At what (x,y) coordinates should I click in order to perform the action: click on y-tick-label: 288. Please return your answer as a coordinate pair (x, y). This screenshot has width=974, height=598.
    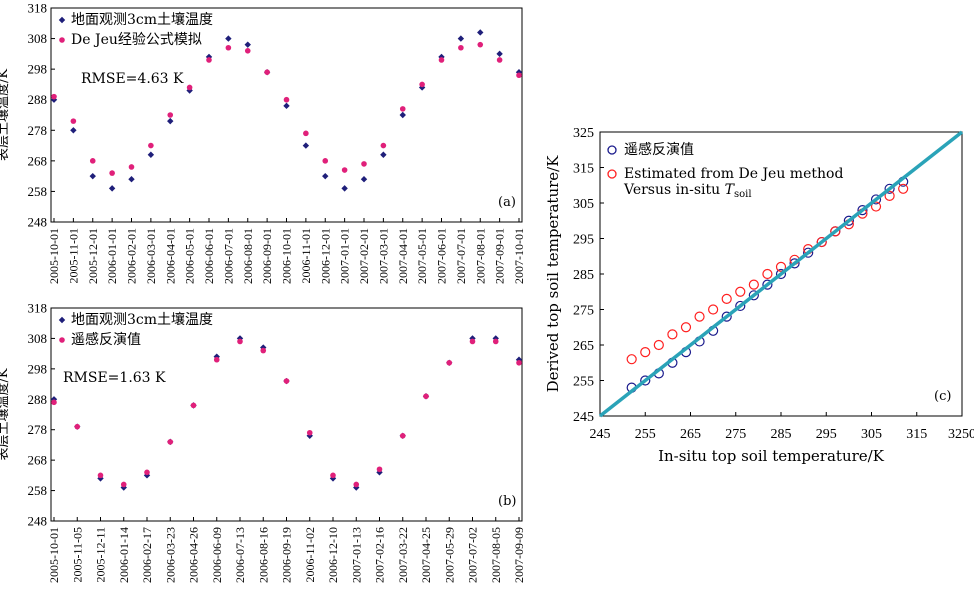
    Looking at the image, I should click on (38, 99).